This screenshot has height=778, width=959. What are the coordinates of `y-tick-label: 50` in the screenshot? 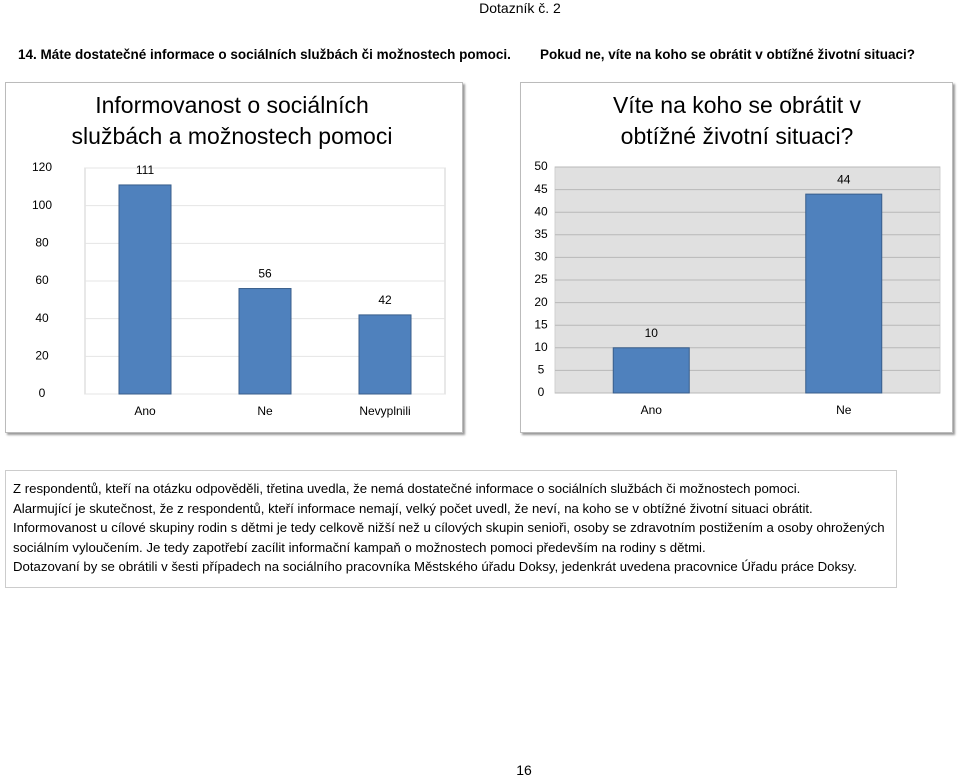 It's located at (541, 166).